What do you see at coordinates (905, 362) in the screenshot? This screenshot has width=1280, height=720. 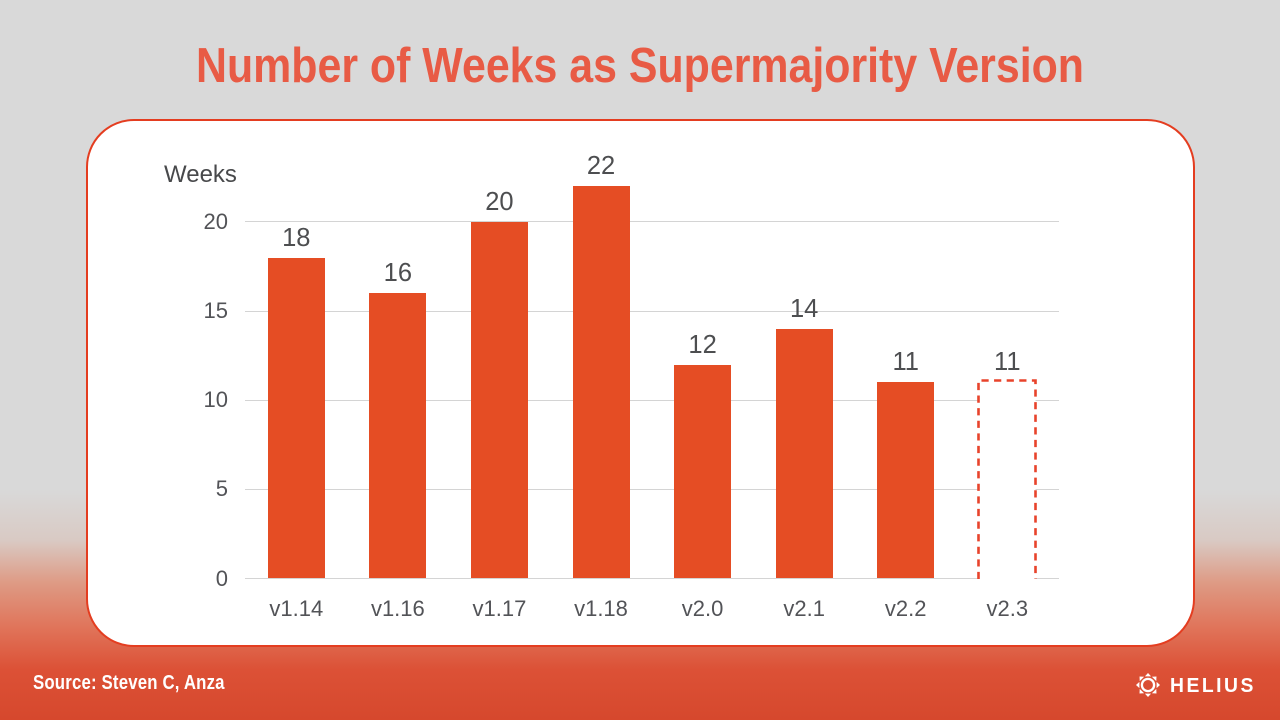 I see `value-label-v2.2: 11` at bounding box center [905, 362].